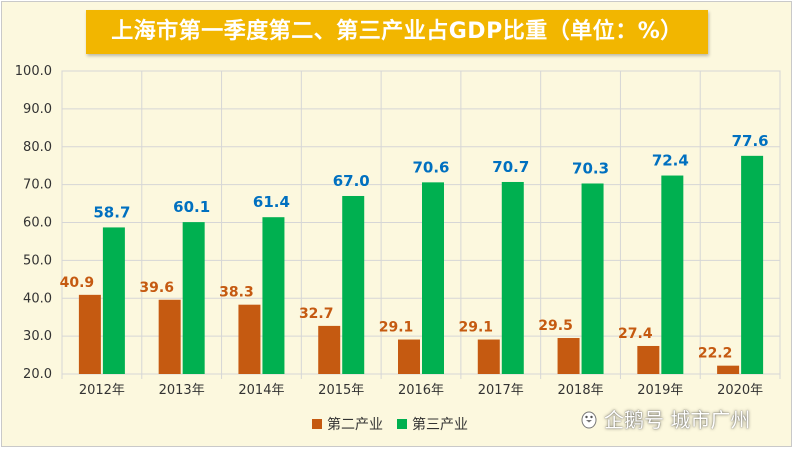 This screenshot has width=793, height=449. What do you see at coordinates (501, 390) in the screenshot?
I see `x-tick-label: 2017年` at bounding box center [501, 390].